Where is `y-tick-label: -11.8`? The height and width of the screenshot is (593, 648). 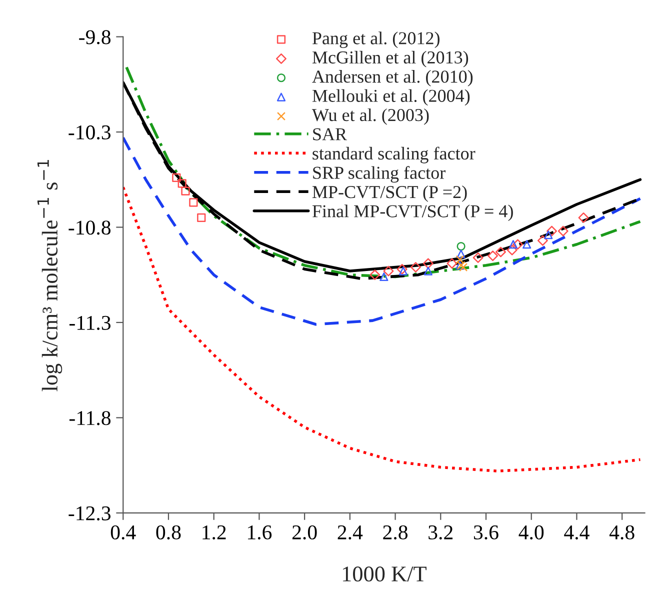 y-tick-label: -11.8 is located at coordinates (90, 418).